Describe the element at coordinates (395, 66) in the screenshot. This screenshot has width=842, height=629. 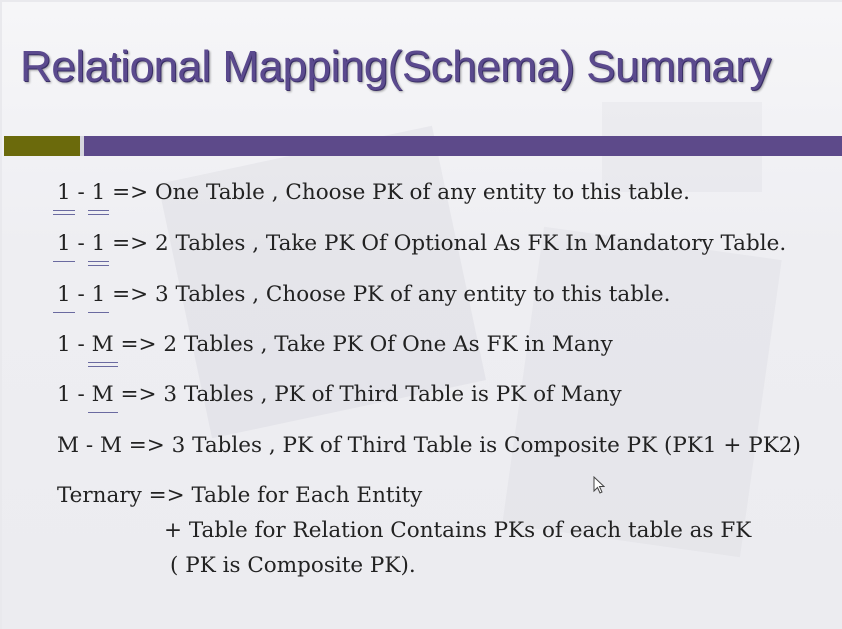
I see `slide-title: Relational Mapping(Schema) Summary` at that location.